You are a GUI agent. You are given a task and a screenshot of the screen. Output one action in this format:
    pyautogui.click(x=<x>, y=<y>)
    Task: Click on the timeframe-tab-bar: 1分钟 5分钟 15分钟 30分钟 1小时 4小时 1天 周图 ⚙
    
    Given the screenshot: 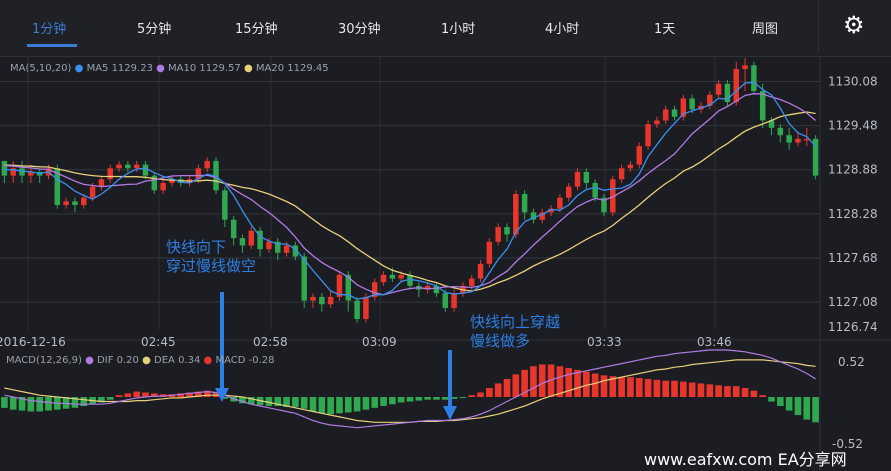 What is the action you would take?
    pyautogui.click(x=445, y=28)
    